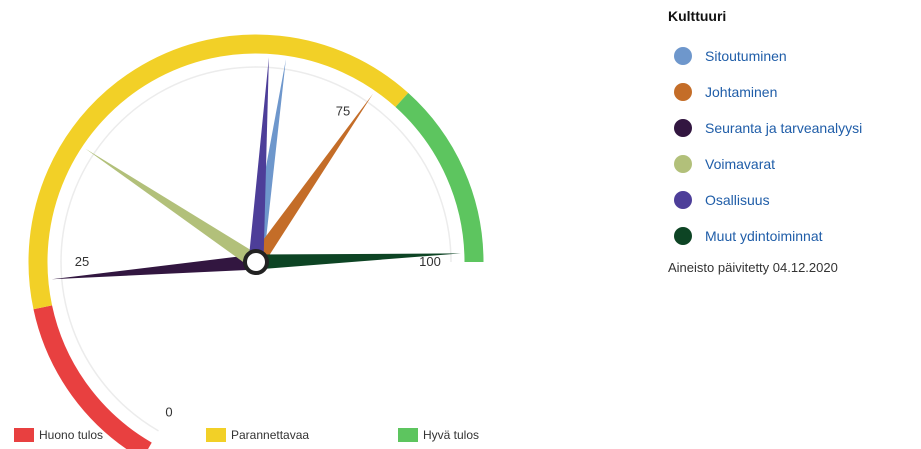 The width and height of the screenshot is (921, 449). What do you see at coordinates (740, 164) in the screenshot?
I see `legend-label: Voimavarat` at bounding box center [740, 164].